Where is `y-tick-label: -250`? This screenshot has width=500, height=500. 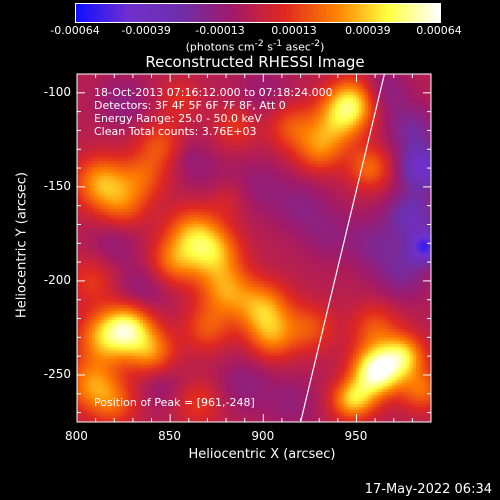
y-tick-label: -250 is located at coordinates (57, 373).